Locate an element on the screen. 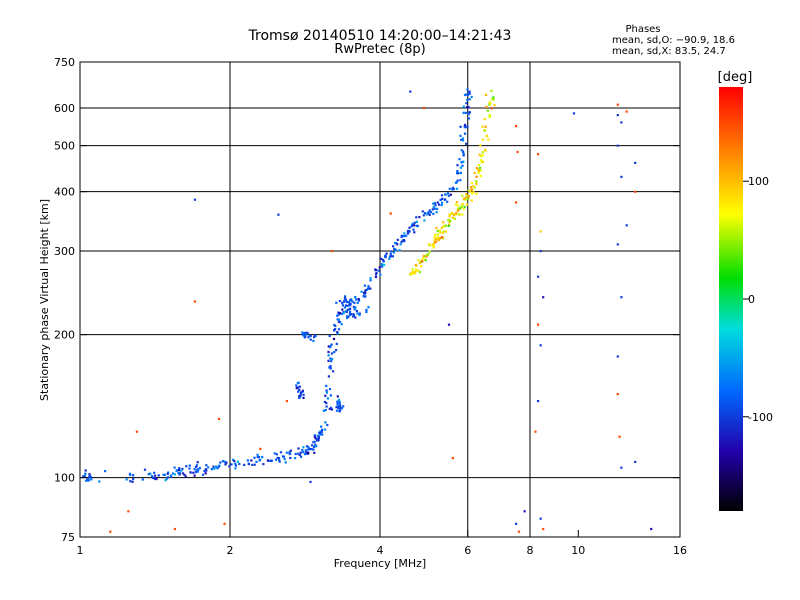  y-tick-label: 100 is located at coordinates (64, 478).